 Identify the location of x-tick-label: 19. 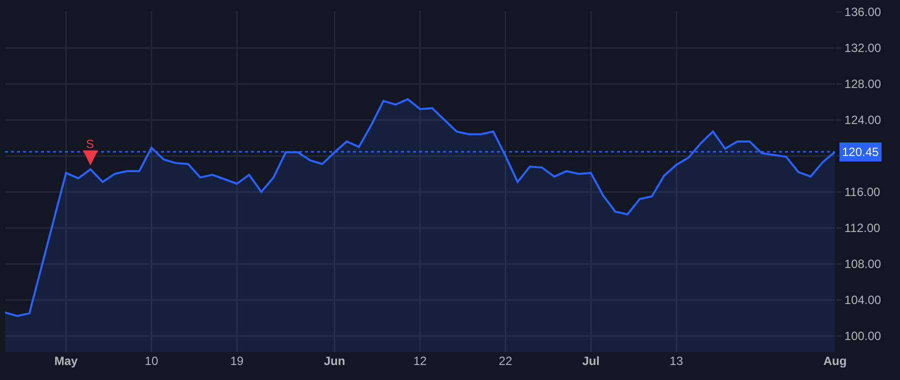
(237, 361).